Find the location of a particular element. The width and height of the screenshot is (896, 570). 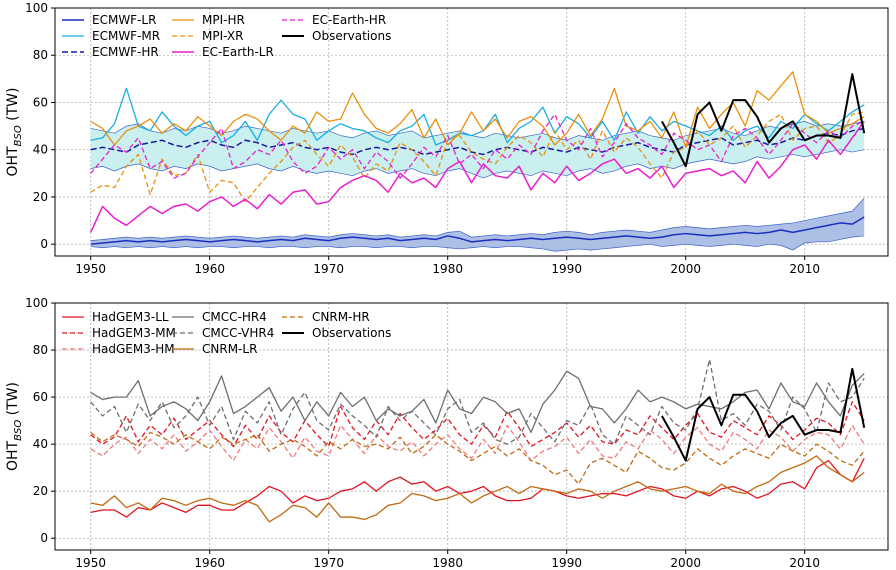

series-ecmwf-mr is located at coordinates (477, 116).